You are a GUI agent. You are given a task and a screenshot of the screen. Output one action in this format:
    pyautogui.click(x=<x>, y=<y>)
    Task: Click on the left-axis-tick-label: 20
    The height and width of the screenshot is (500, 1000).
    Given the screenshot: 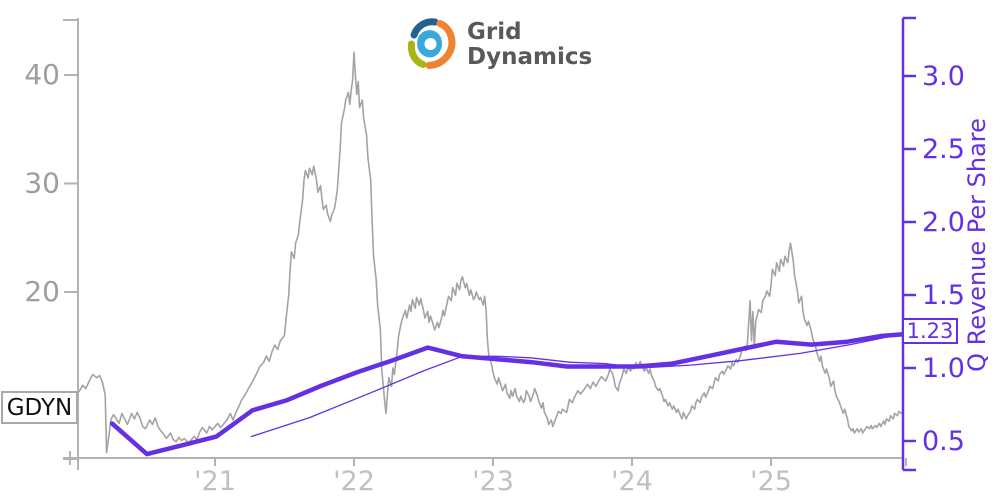 What is the action you would take?
    pyautogui.click(x=42, y=291)
    